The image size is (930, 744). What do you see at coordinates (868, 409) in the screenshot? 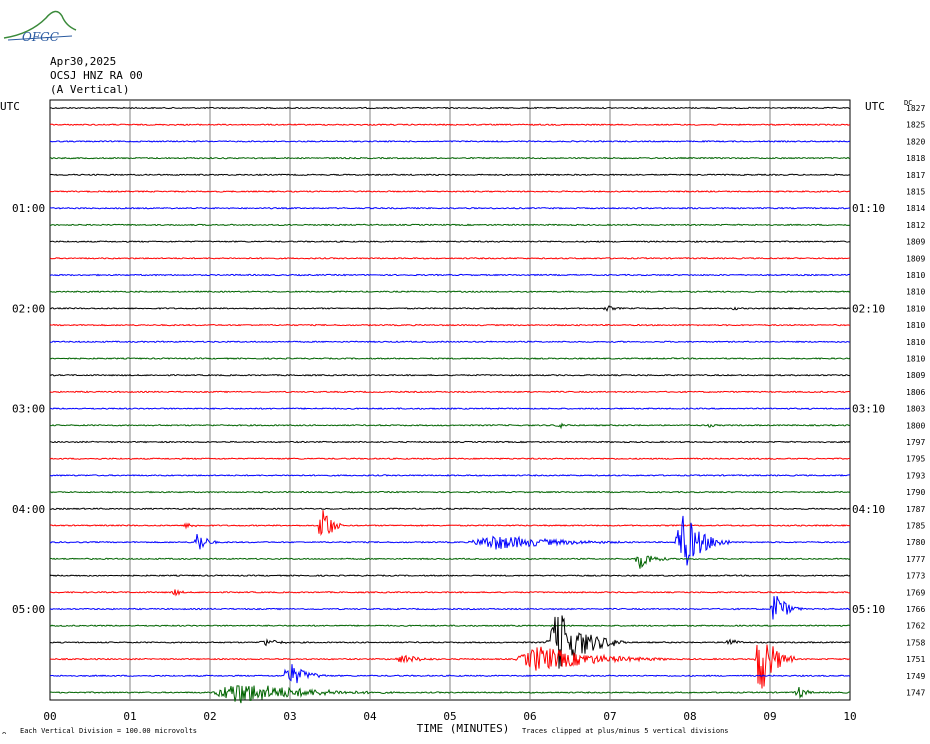
I see `right-time-label: 03:10` at bounding box center [868, 409].